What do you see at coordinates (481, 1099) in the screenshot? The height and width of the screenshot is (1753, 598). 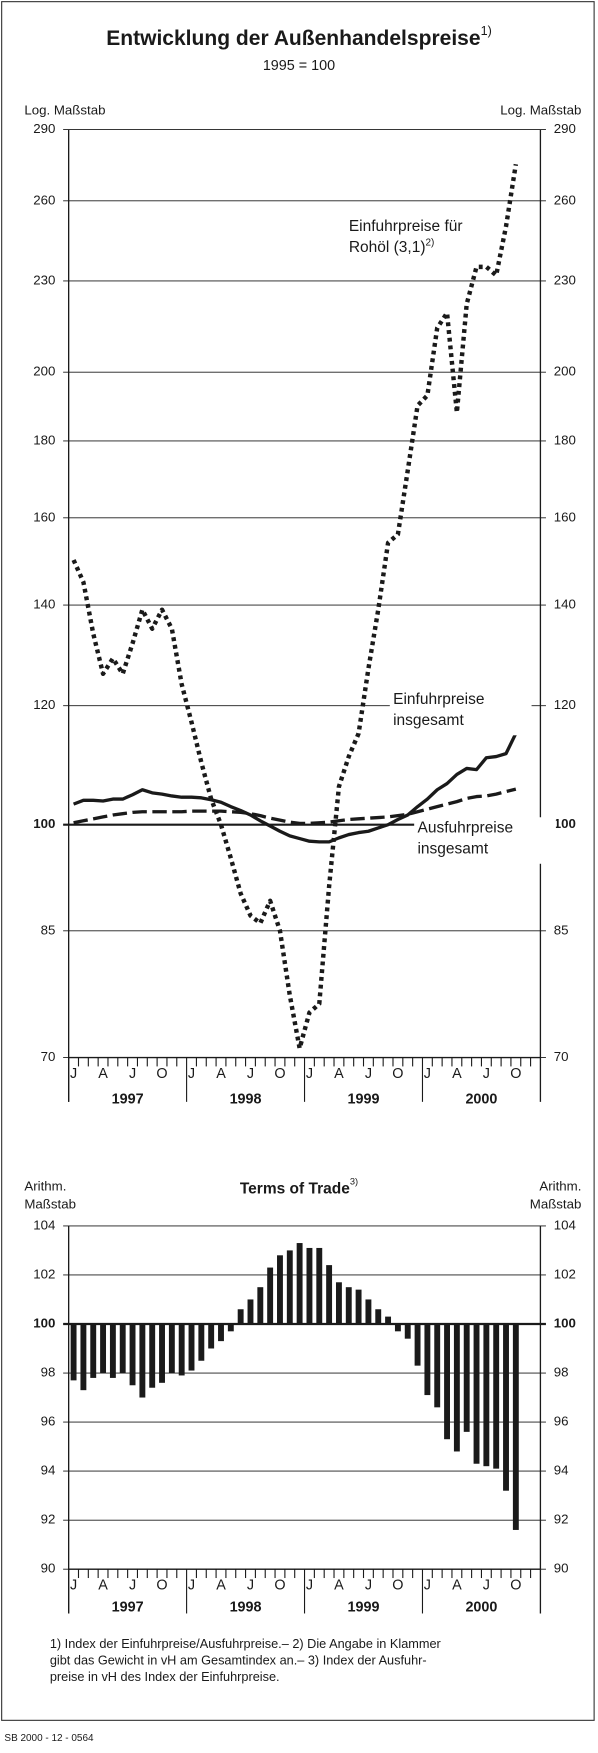 I see `year-label: 2000` at bounding box center [481, 1099].